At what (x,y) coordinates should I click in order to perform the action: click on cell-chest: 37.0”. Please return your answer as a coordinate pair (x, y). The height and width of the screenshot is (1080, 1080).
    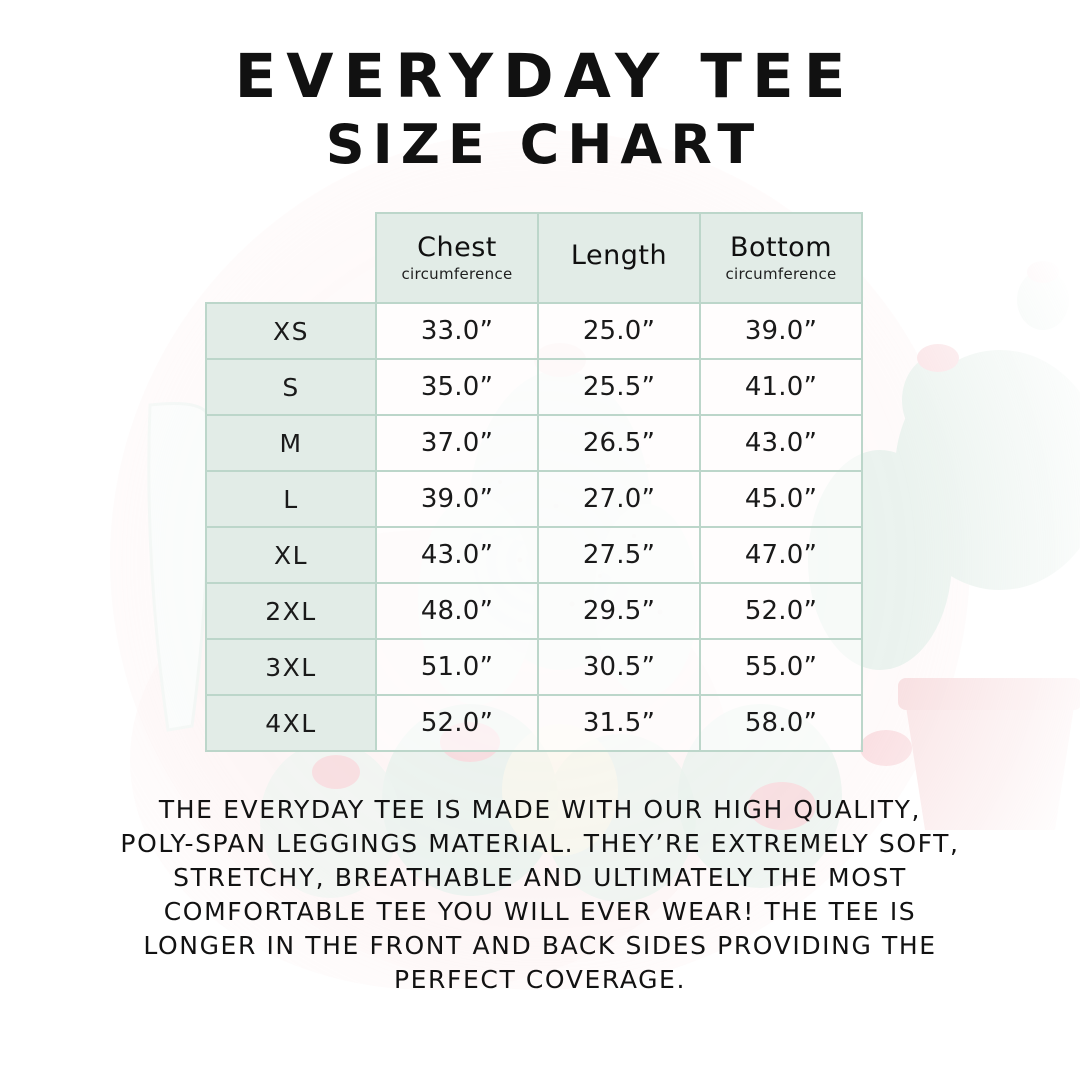
    Looking at the image, I should click on (457, 443).